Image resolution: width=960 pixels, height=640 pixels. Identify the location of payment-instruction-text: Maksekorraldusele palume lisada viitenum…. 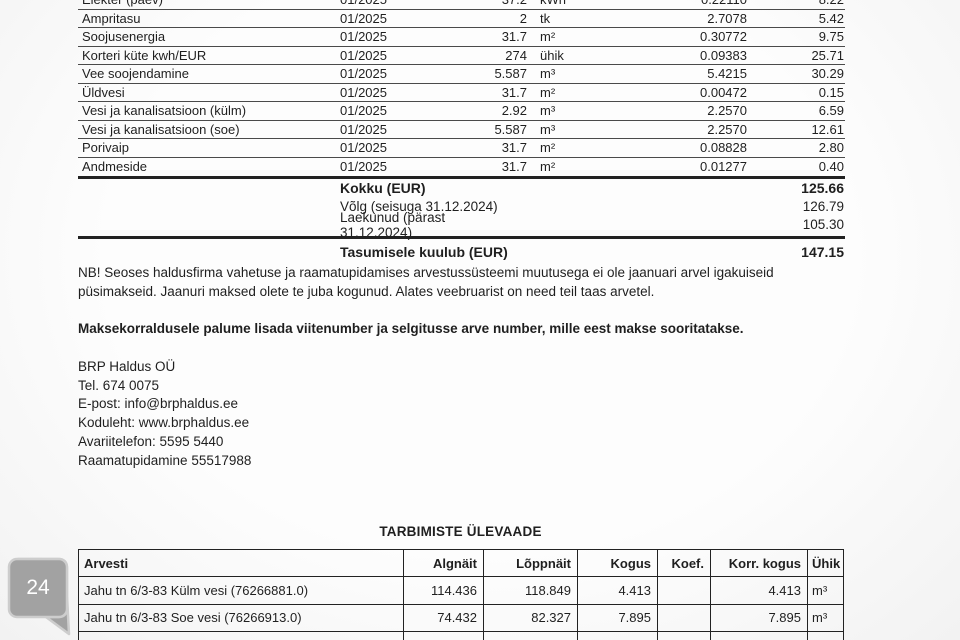
(411, 328).